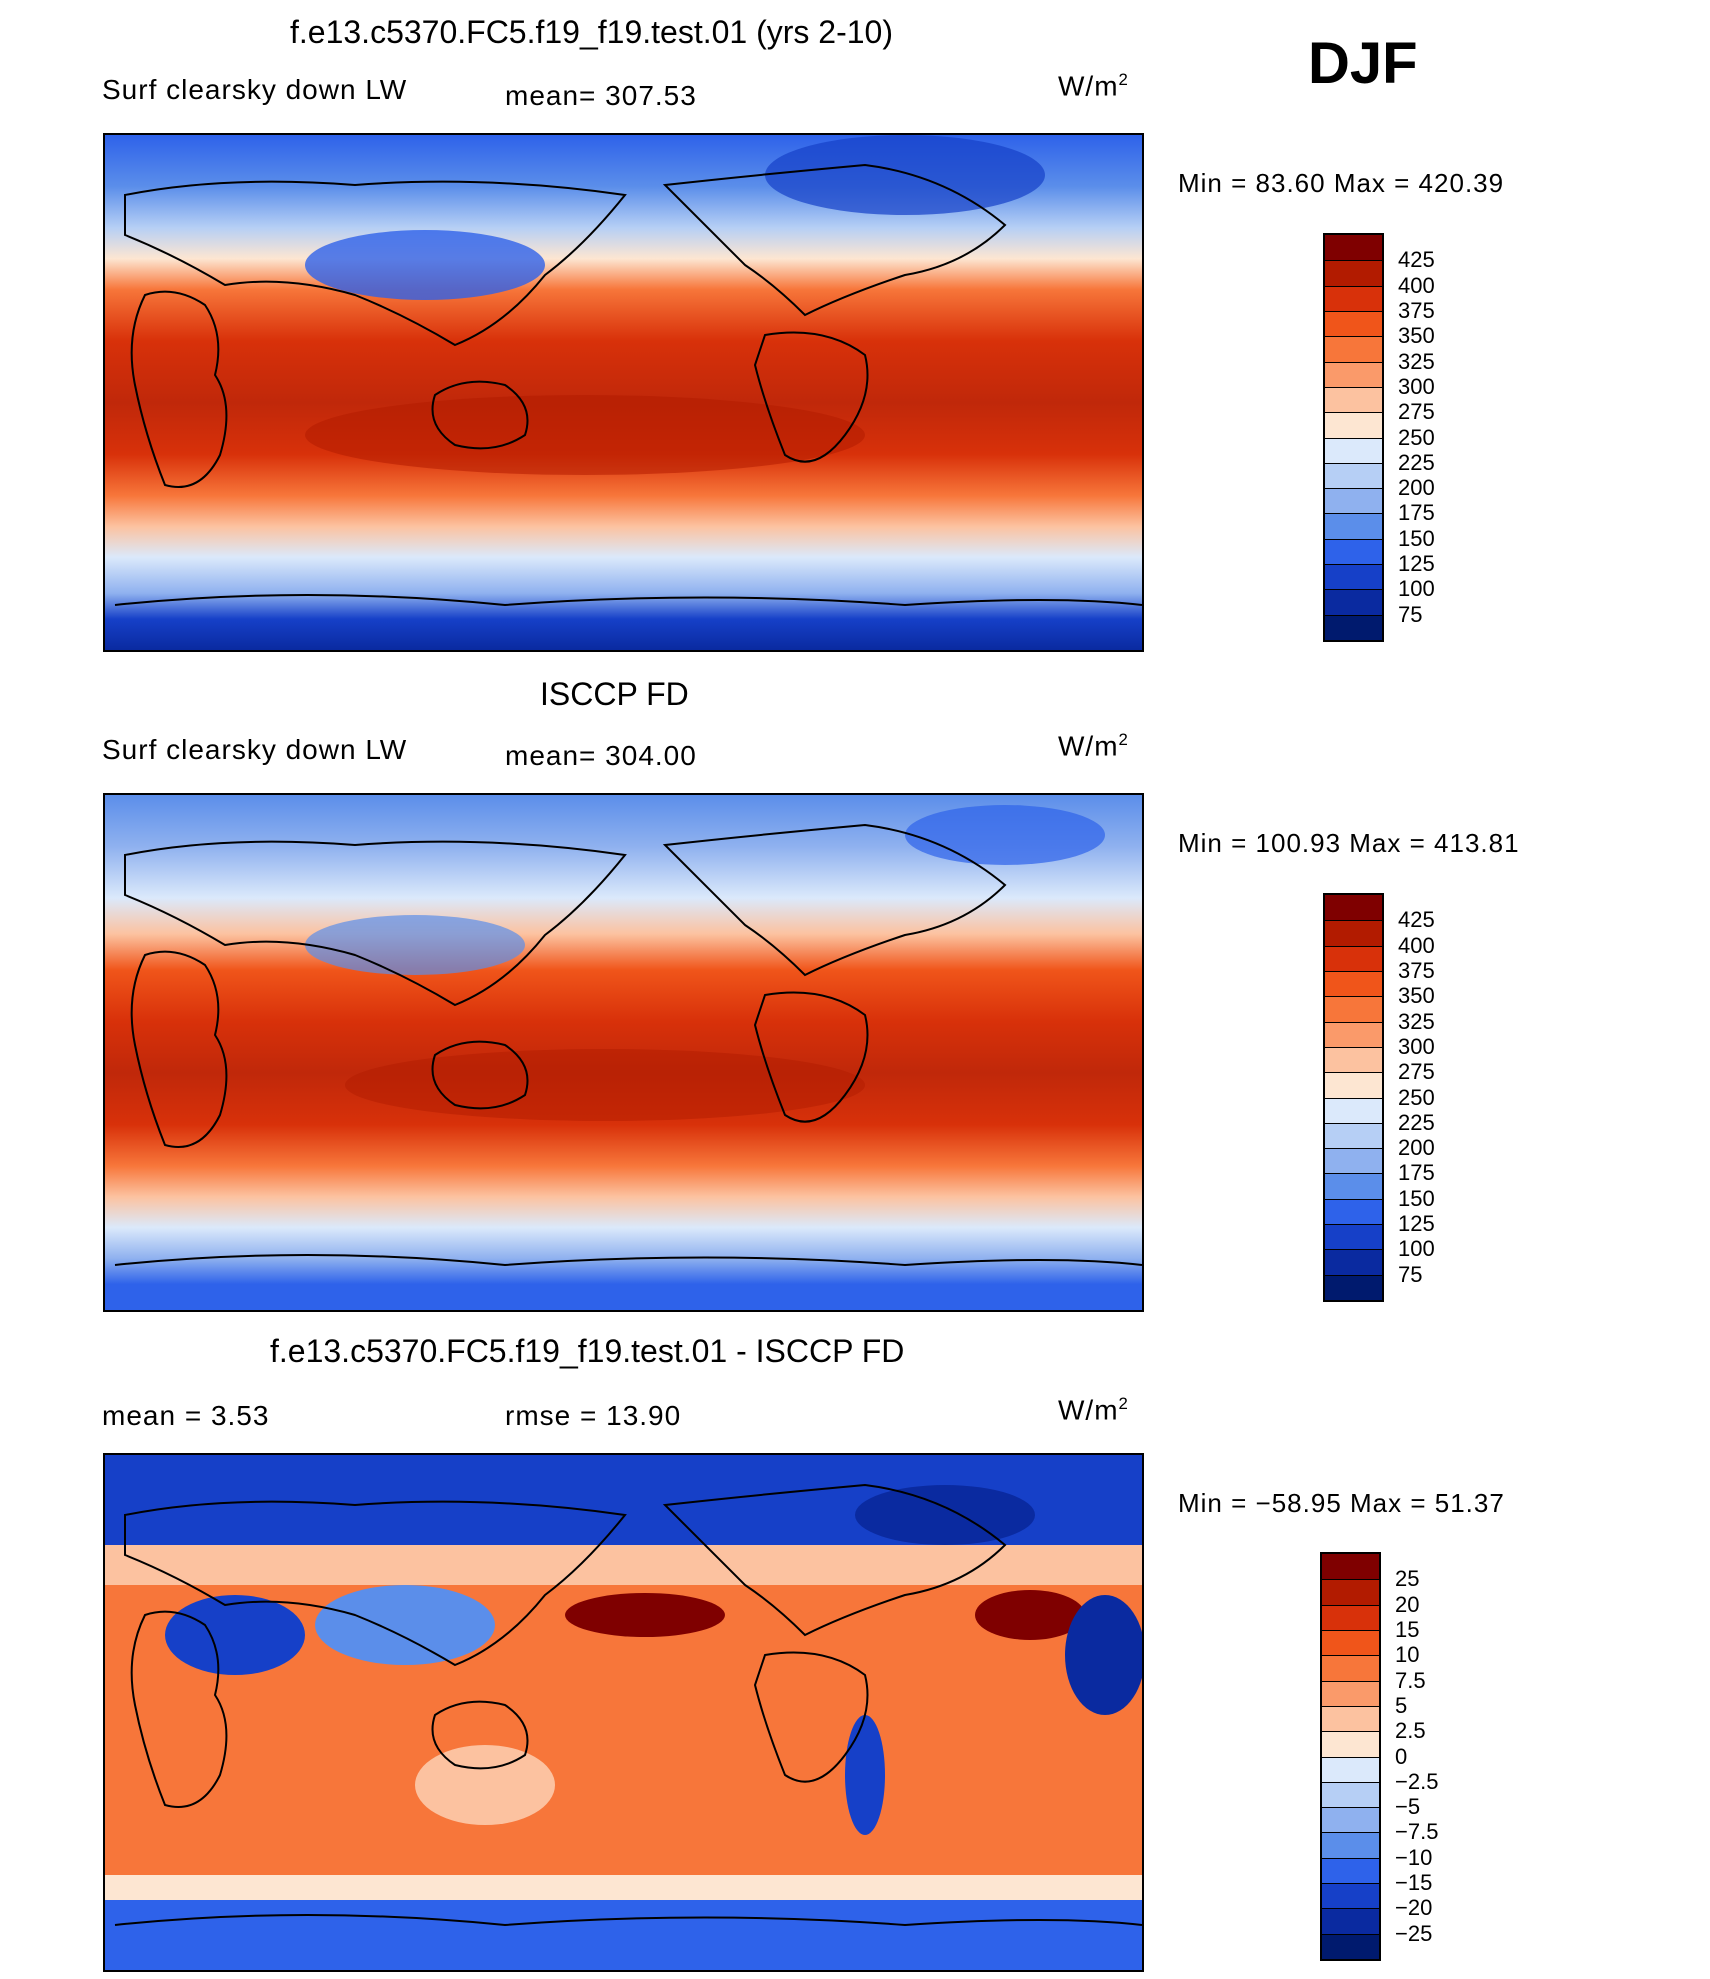 Image resolution: width=1710 pixels, height=1979 pixels. What do you see at coordinates (1093, 1410) in the screenshot?
I see `panel3-units: W/m2` at bounding box center [1093, 1410].